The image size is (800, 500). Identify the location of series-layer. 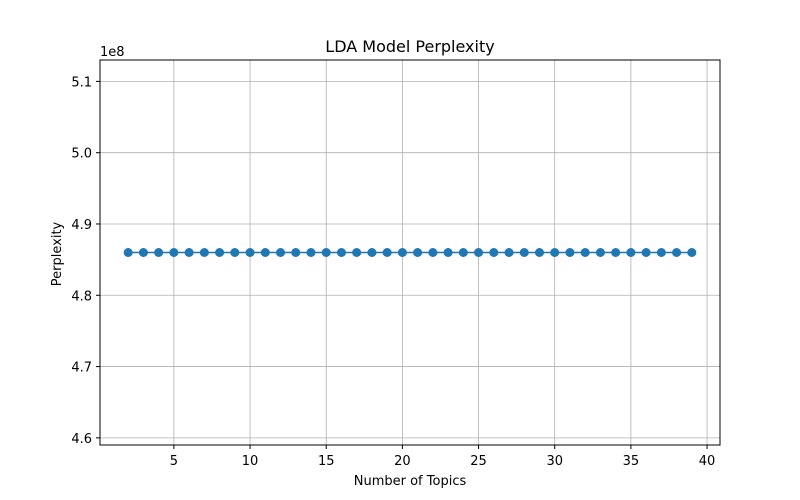
(410, 252).